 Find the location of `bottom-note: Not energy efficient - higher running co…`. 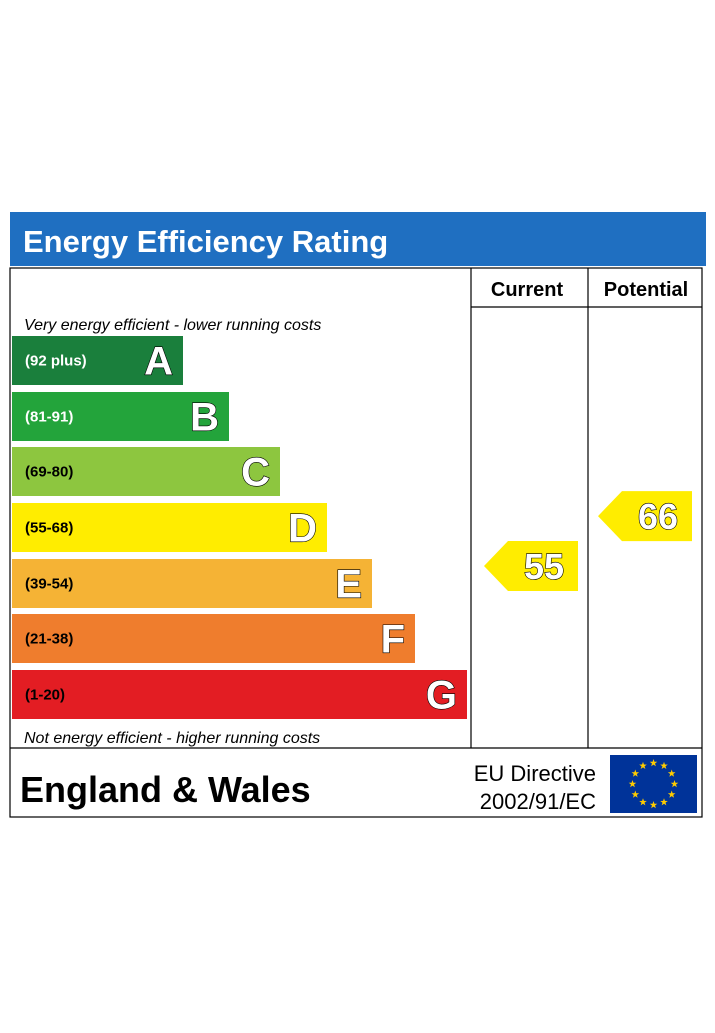

bottom-note: Not energy efficient - higher running co… is located at coordinates (172, 738).